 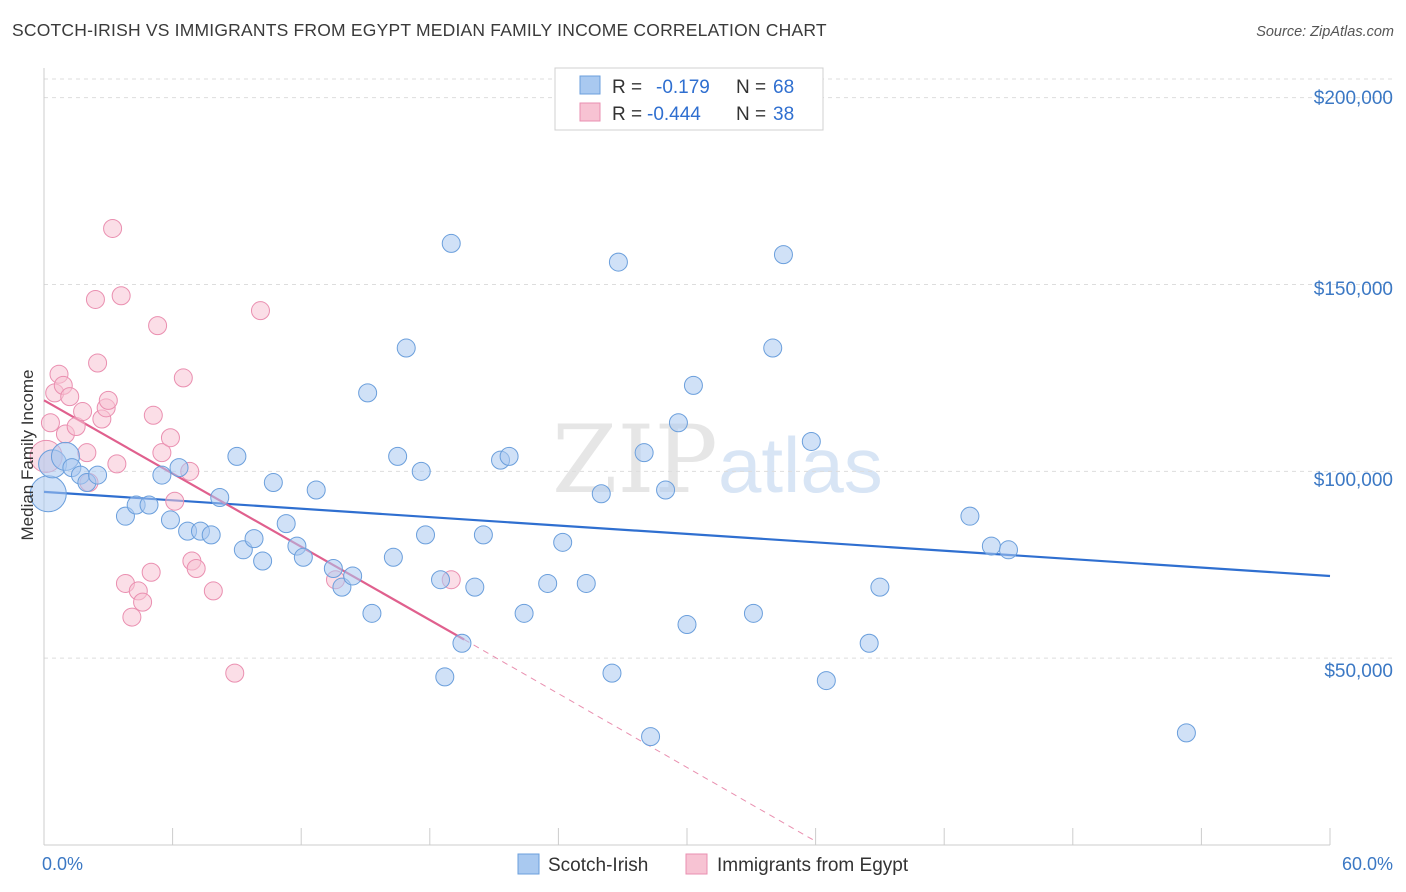 What do you see at coordinates (27, 454) in the screenshot?
I see `y-axis-title: Median Family Income` at bounding box center [27, 454].